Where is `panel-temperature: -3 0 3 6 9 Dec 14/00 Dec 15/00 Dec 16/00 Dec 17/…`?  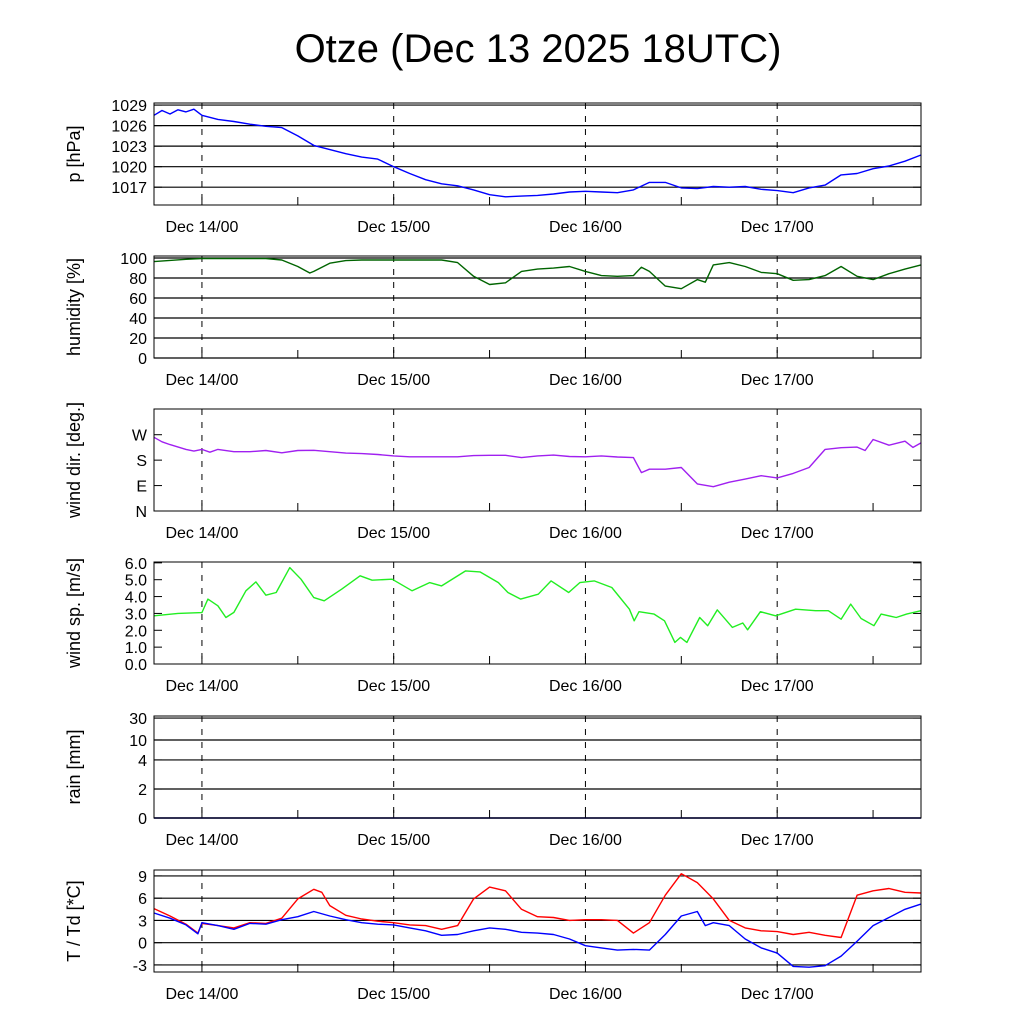 panel-temperature: -3 0 3 6 9 Dec 14/00 Dec 15/00 Dec 16/00 Dec 17/… is located at coordinates (493, 936).